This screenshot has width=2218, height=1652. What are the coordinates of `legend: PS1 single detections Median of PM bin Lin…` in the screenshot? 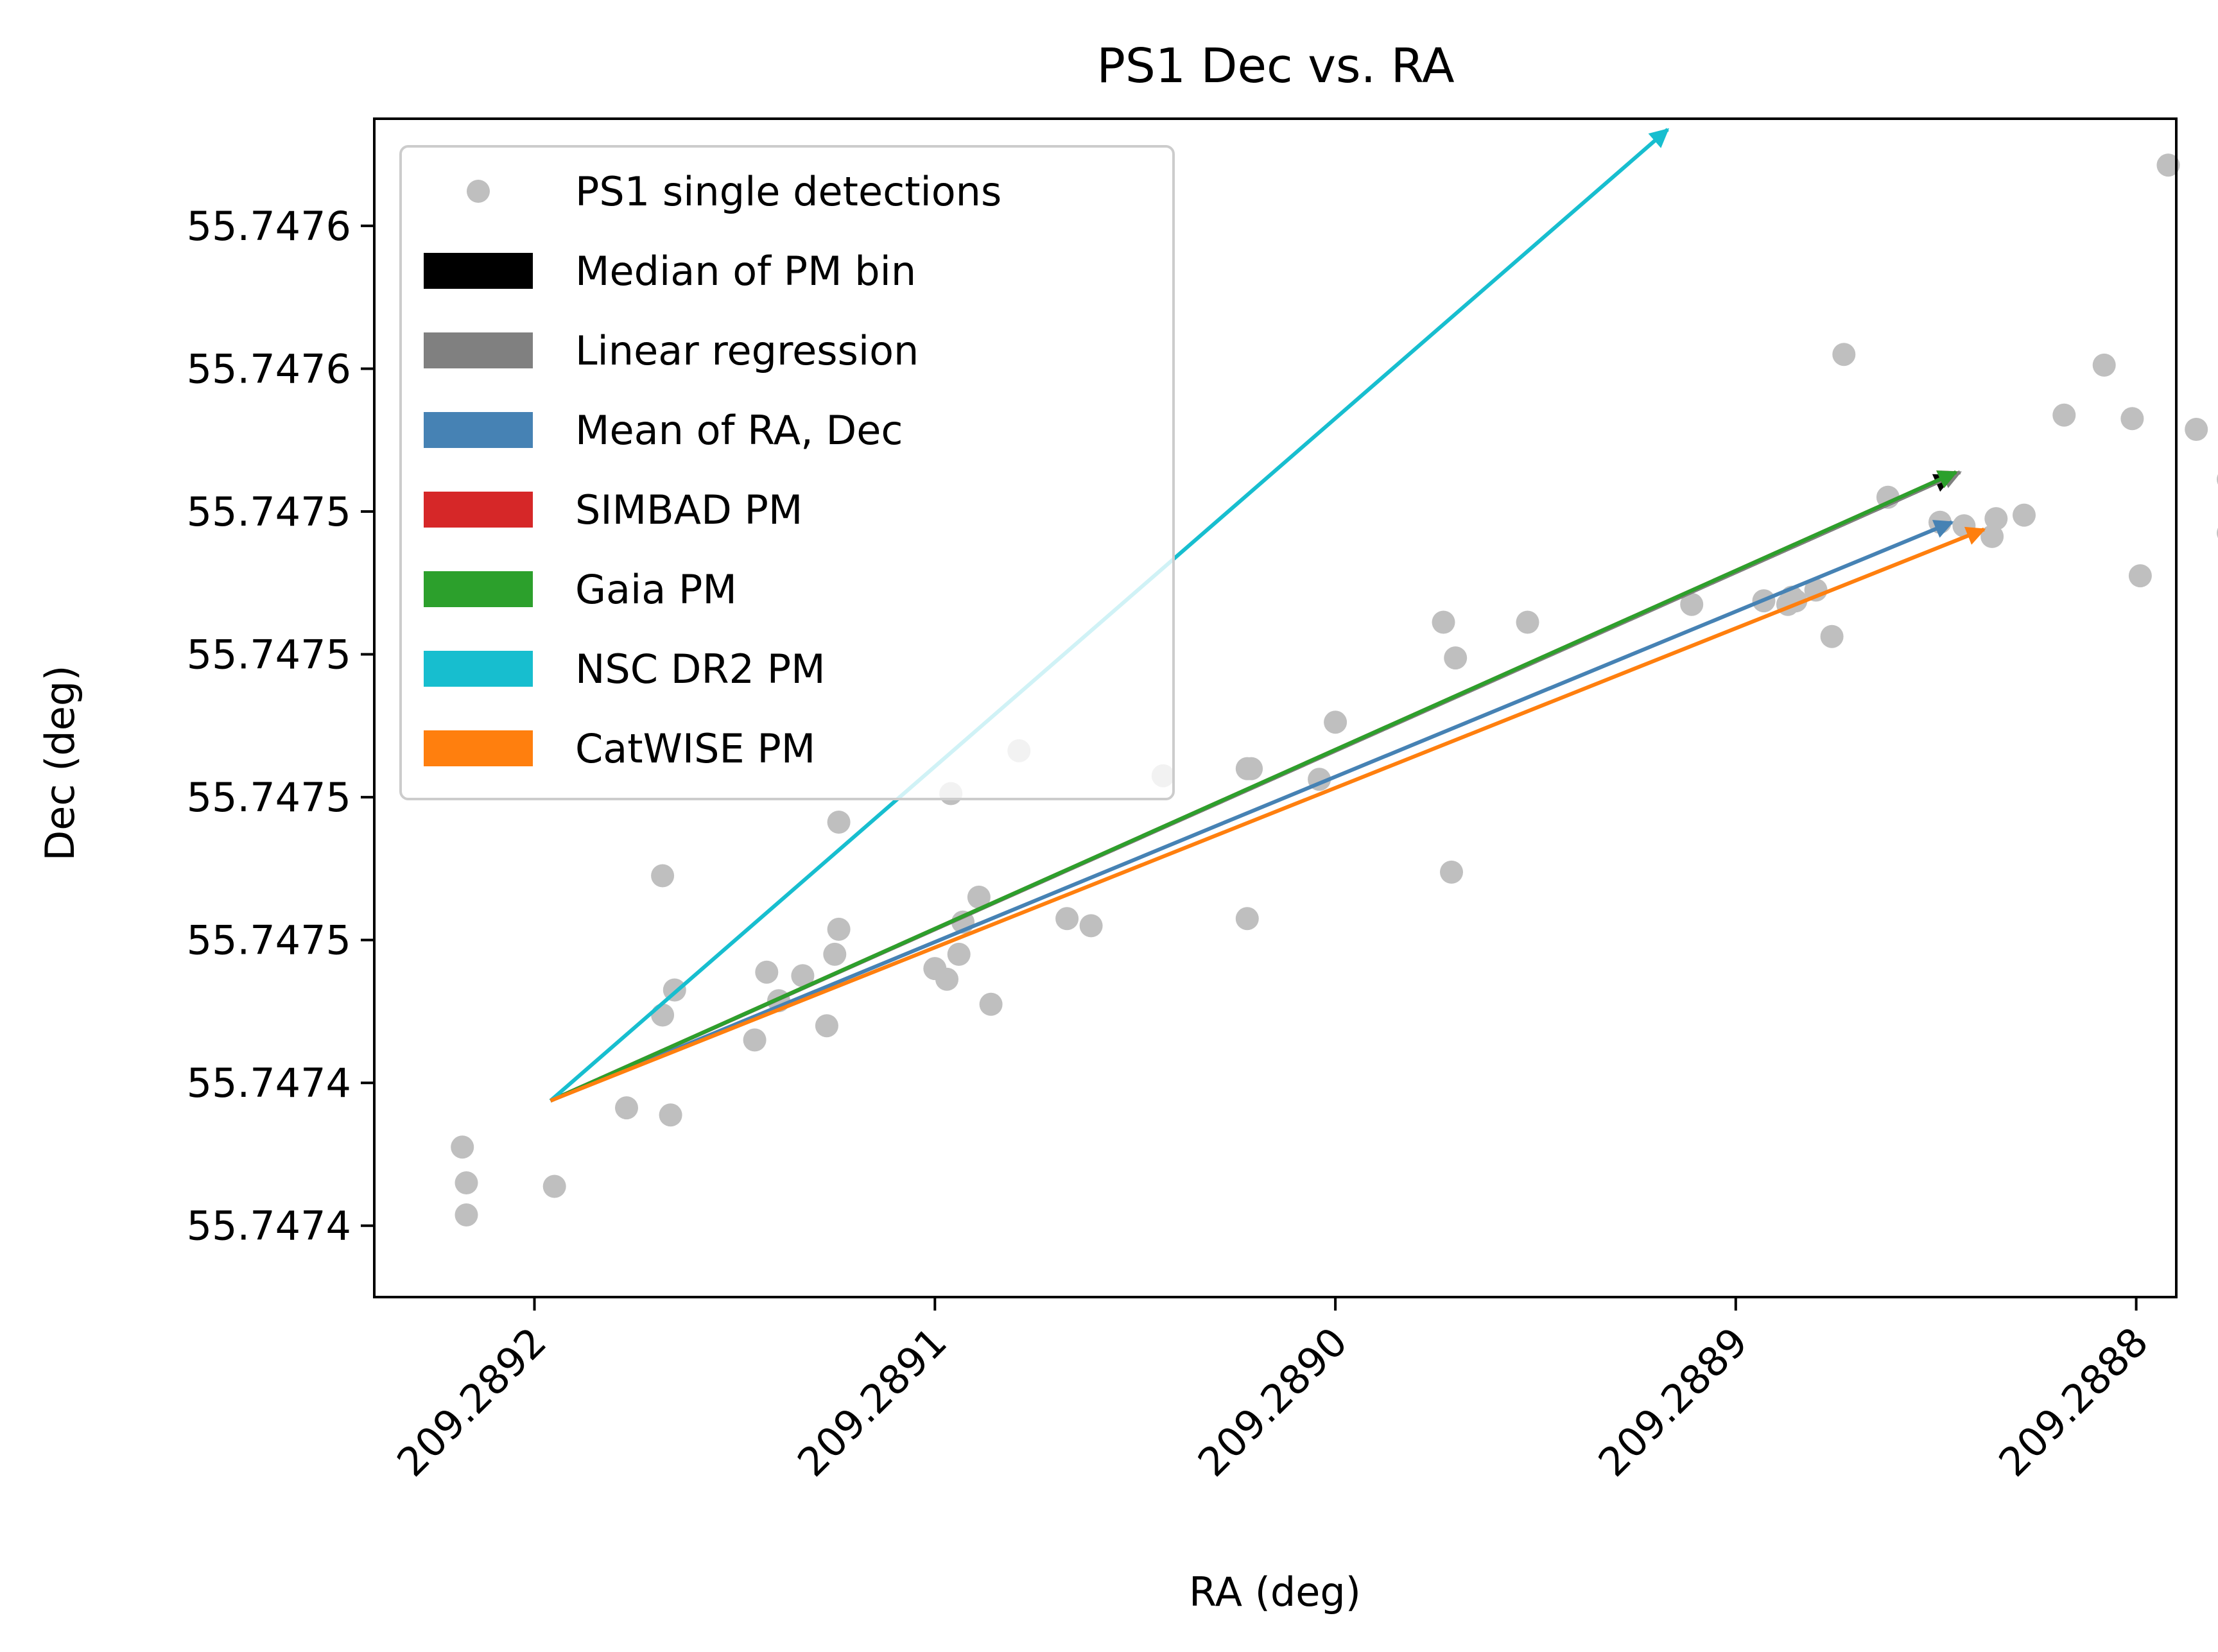 It's located at (787, 472).